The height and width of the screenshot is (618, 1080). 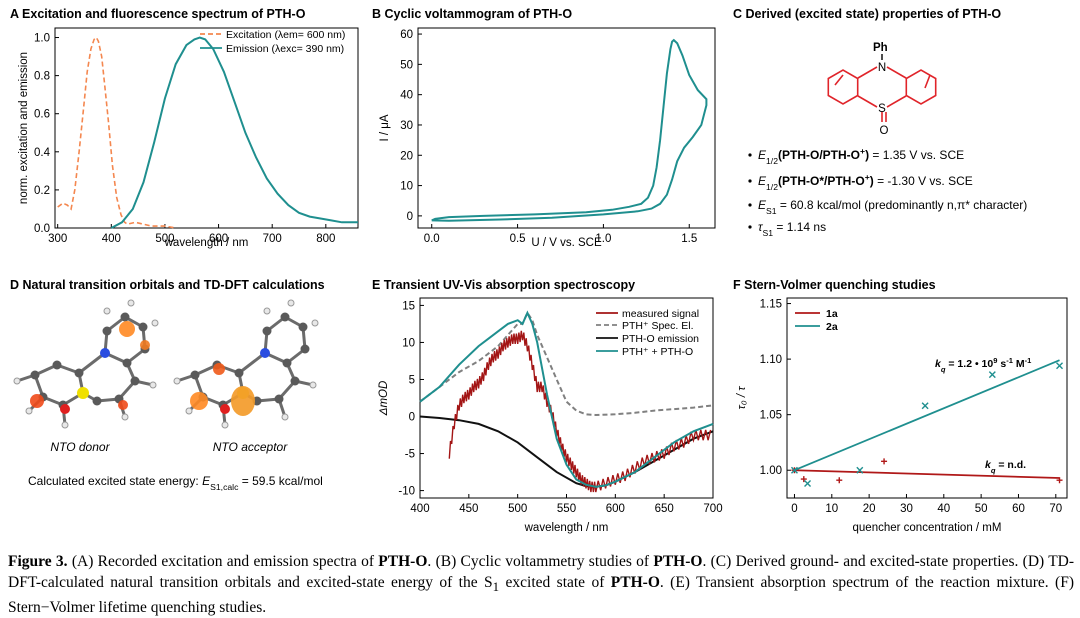 What do you see at coordinates (983, 365) in the screenshot?
I see `annotation-kq-2a: kq = 1.2 • 109 s-1 M-1` at bounding box center [983, 365].